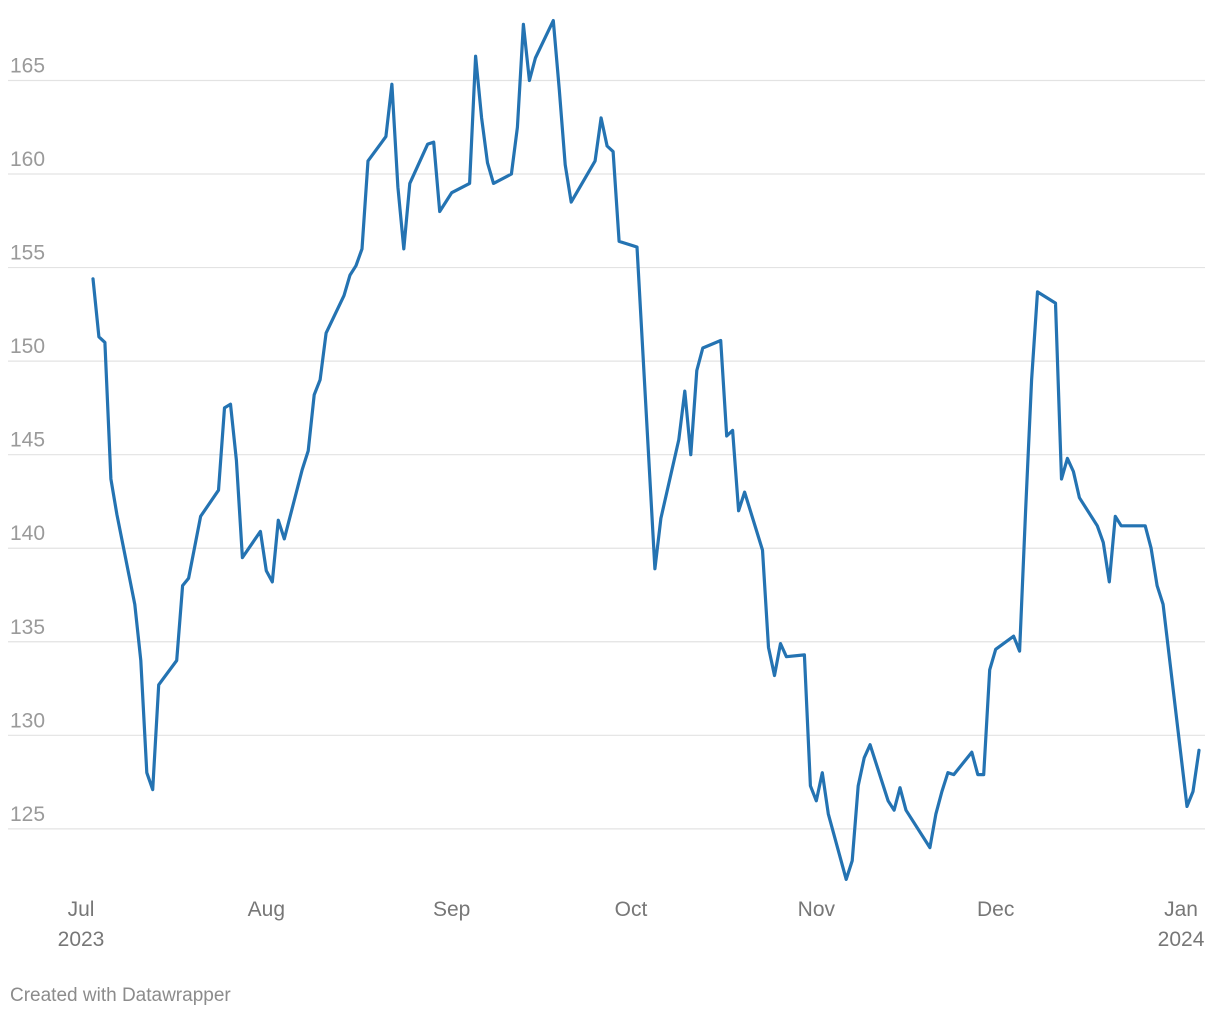 The height and width of the screenshot is (1020, 1220). What do you see at coordinates (27, 159) in the screenshot?
I see `y-tick-label: 160` at bounding box center [27, 159].